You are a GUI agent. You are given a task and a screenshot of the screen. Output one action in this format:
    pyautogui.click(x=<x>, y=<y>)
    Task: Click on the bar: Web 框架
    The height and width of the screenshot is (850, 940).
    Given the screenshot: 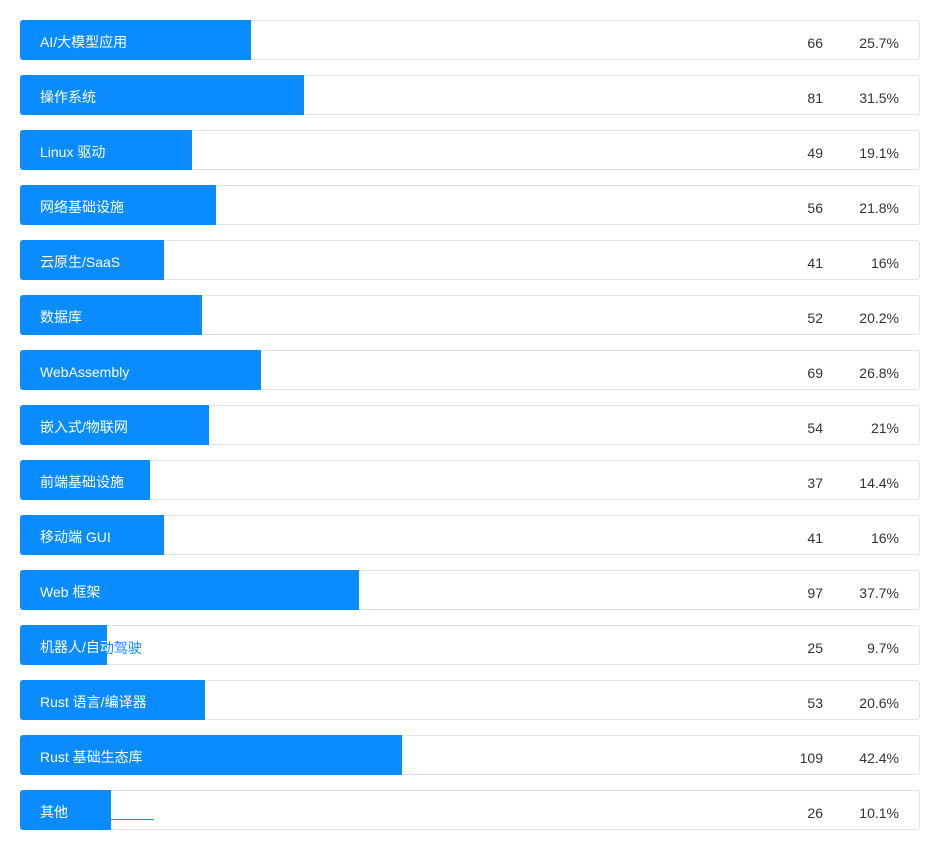 What is the action you would take?
    pyautogui.click(x=190, y=590)
    